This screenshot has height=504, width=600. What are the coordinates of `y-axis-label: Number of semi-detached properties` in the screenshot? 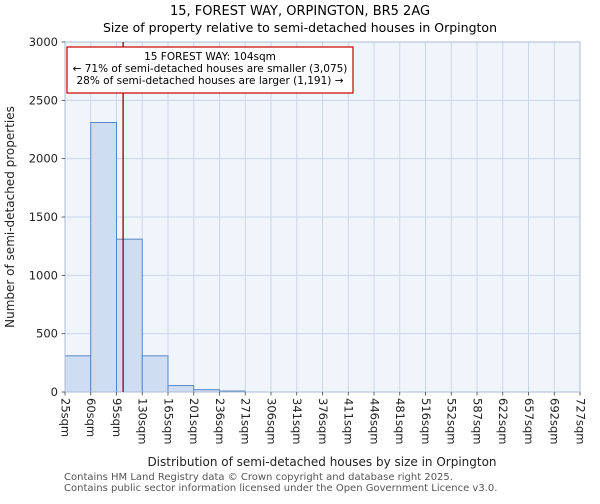 It's located at (10, 217).